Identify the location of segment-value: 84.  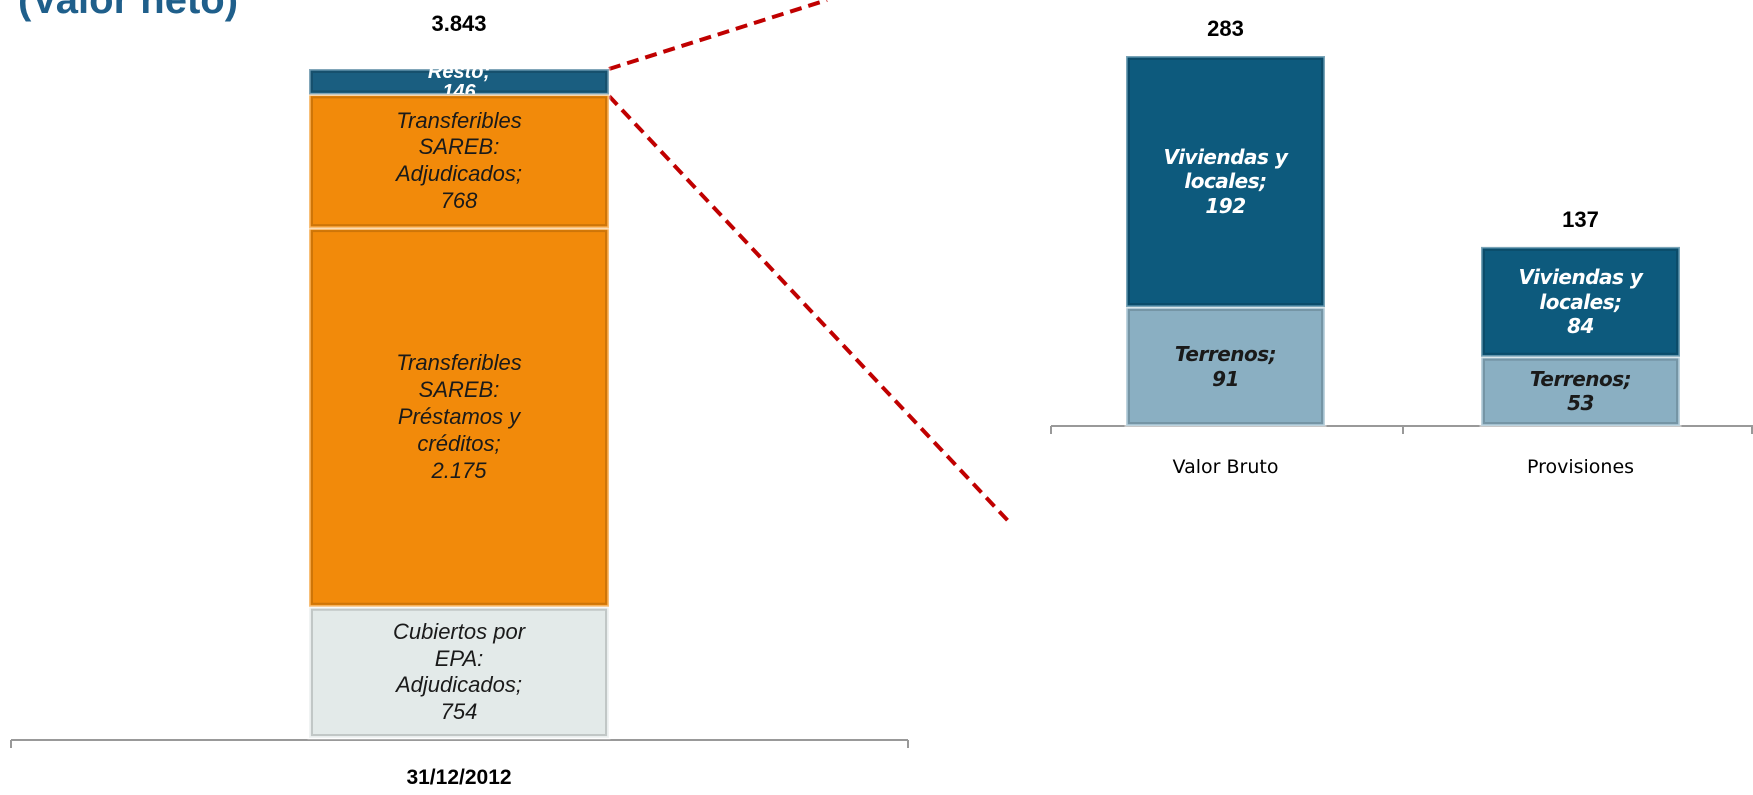
(1580, 325).